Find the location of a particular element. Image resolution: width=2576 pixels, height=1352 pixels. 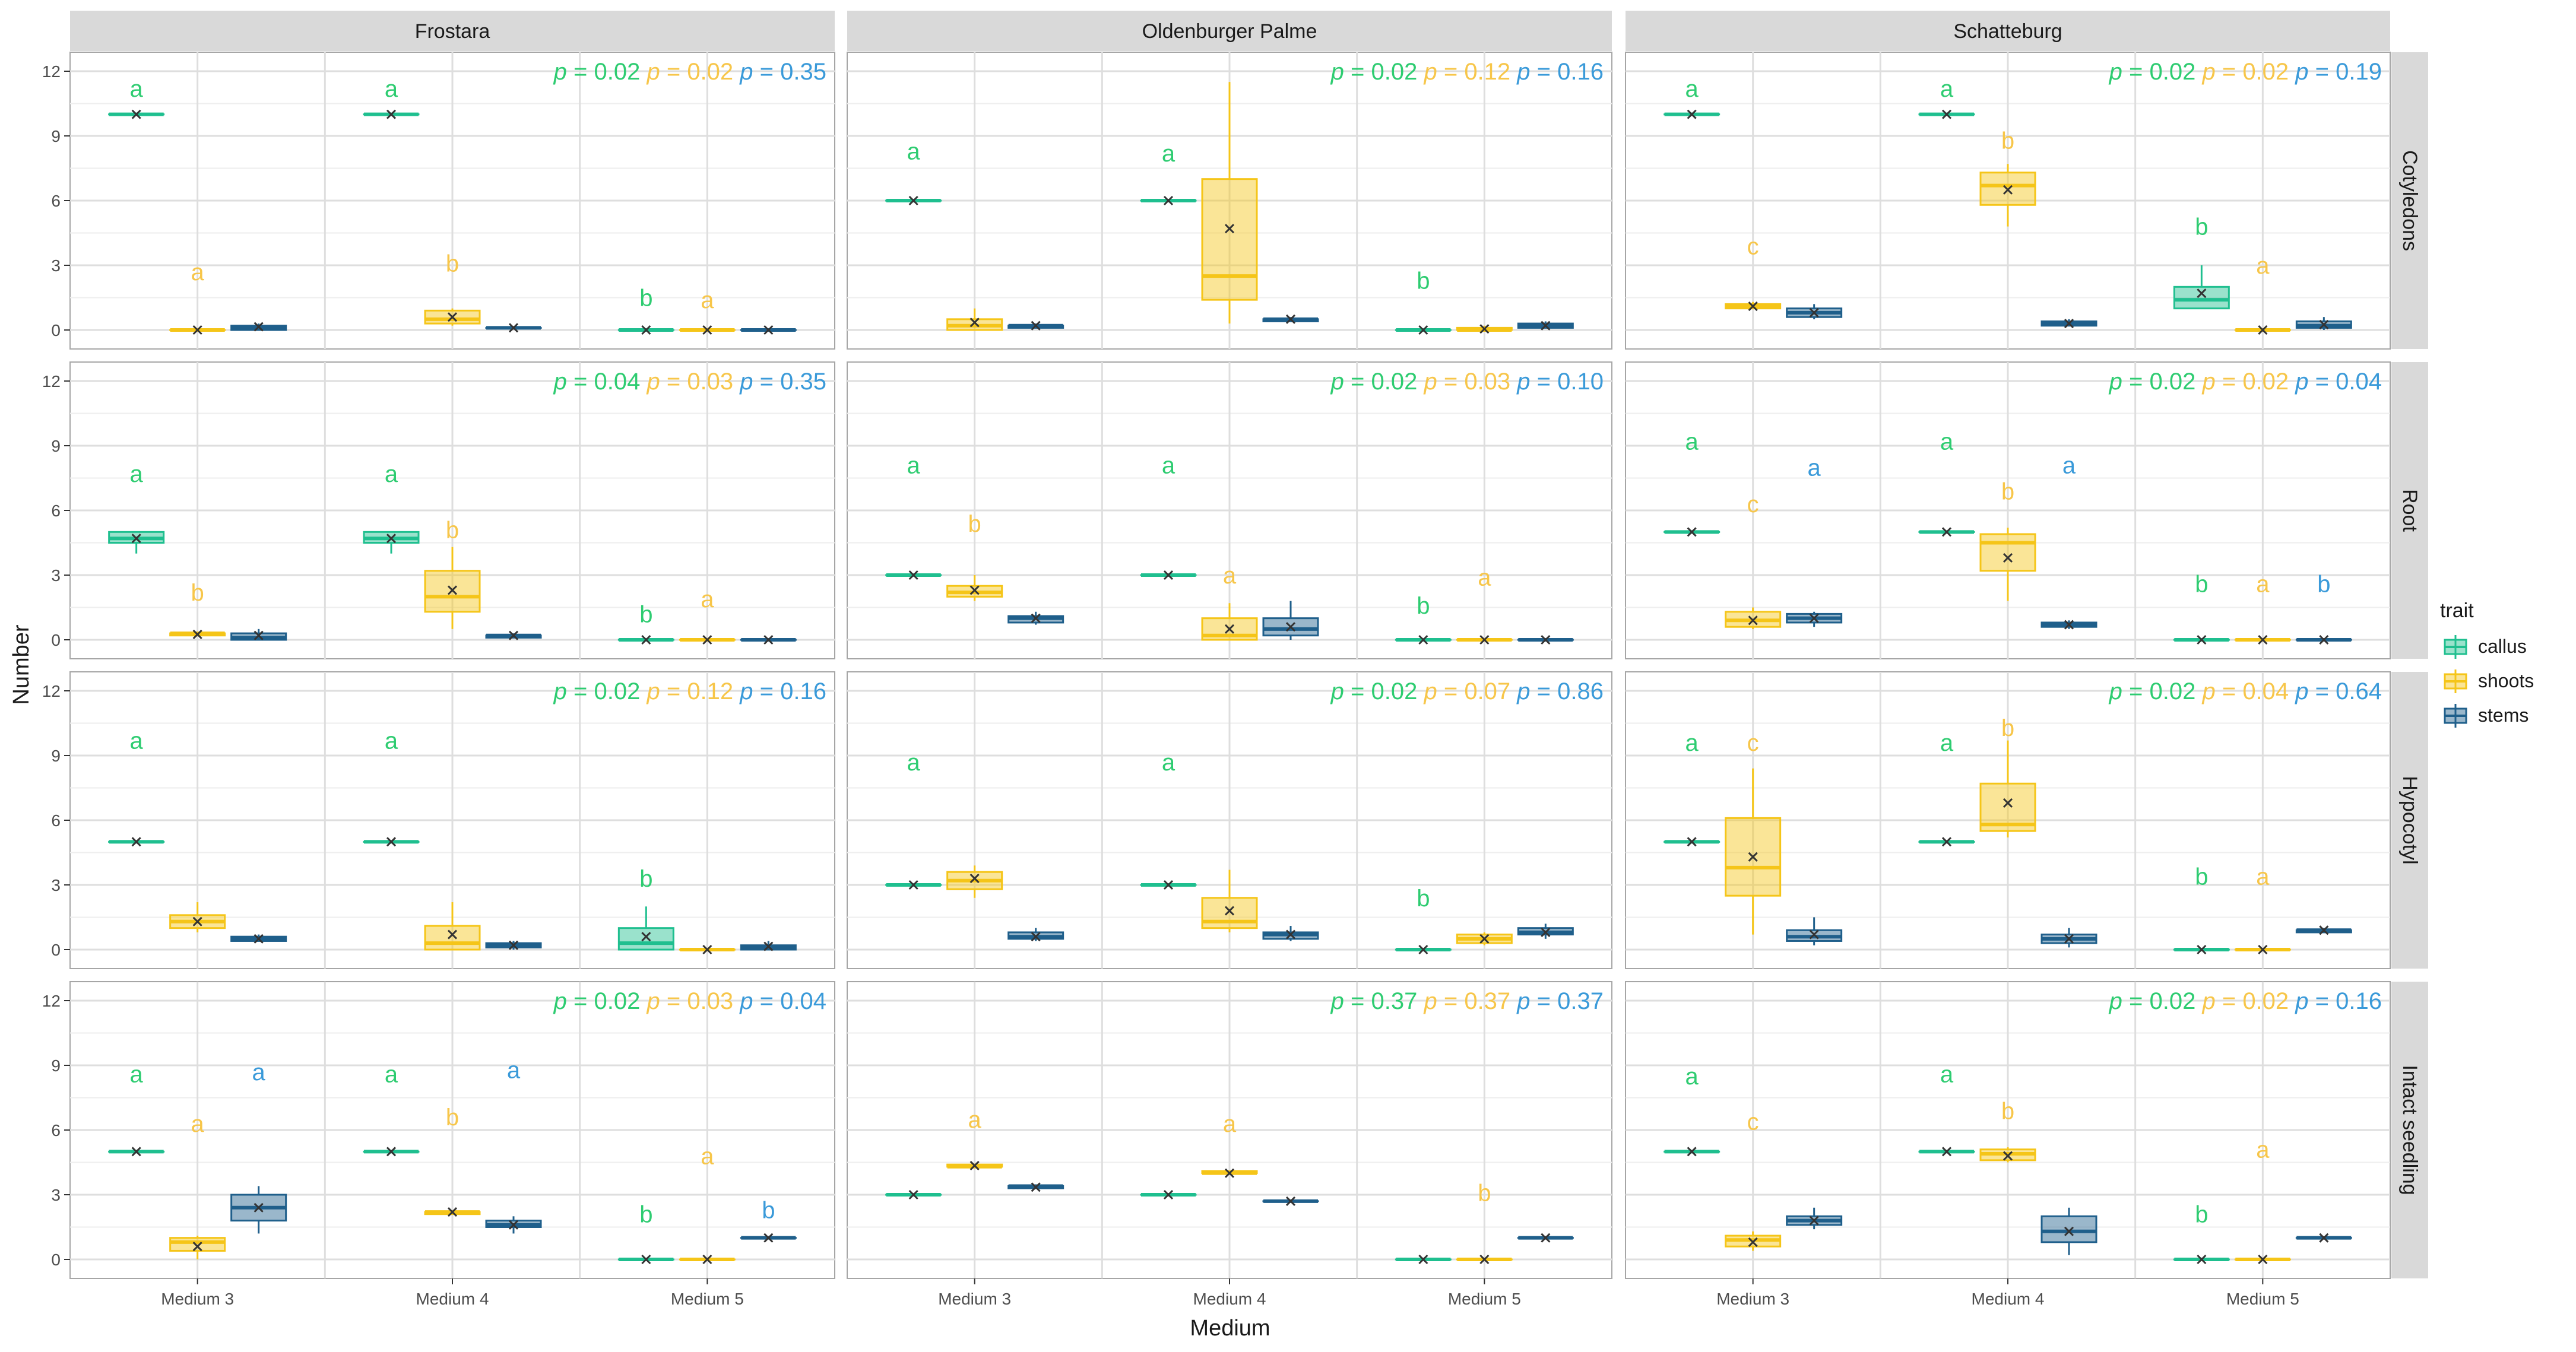

p-values-2-2: p = 0.02 p = 0.04 p = 0.64 is located at coordinates (2245, 691).